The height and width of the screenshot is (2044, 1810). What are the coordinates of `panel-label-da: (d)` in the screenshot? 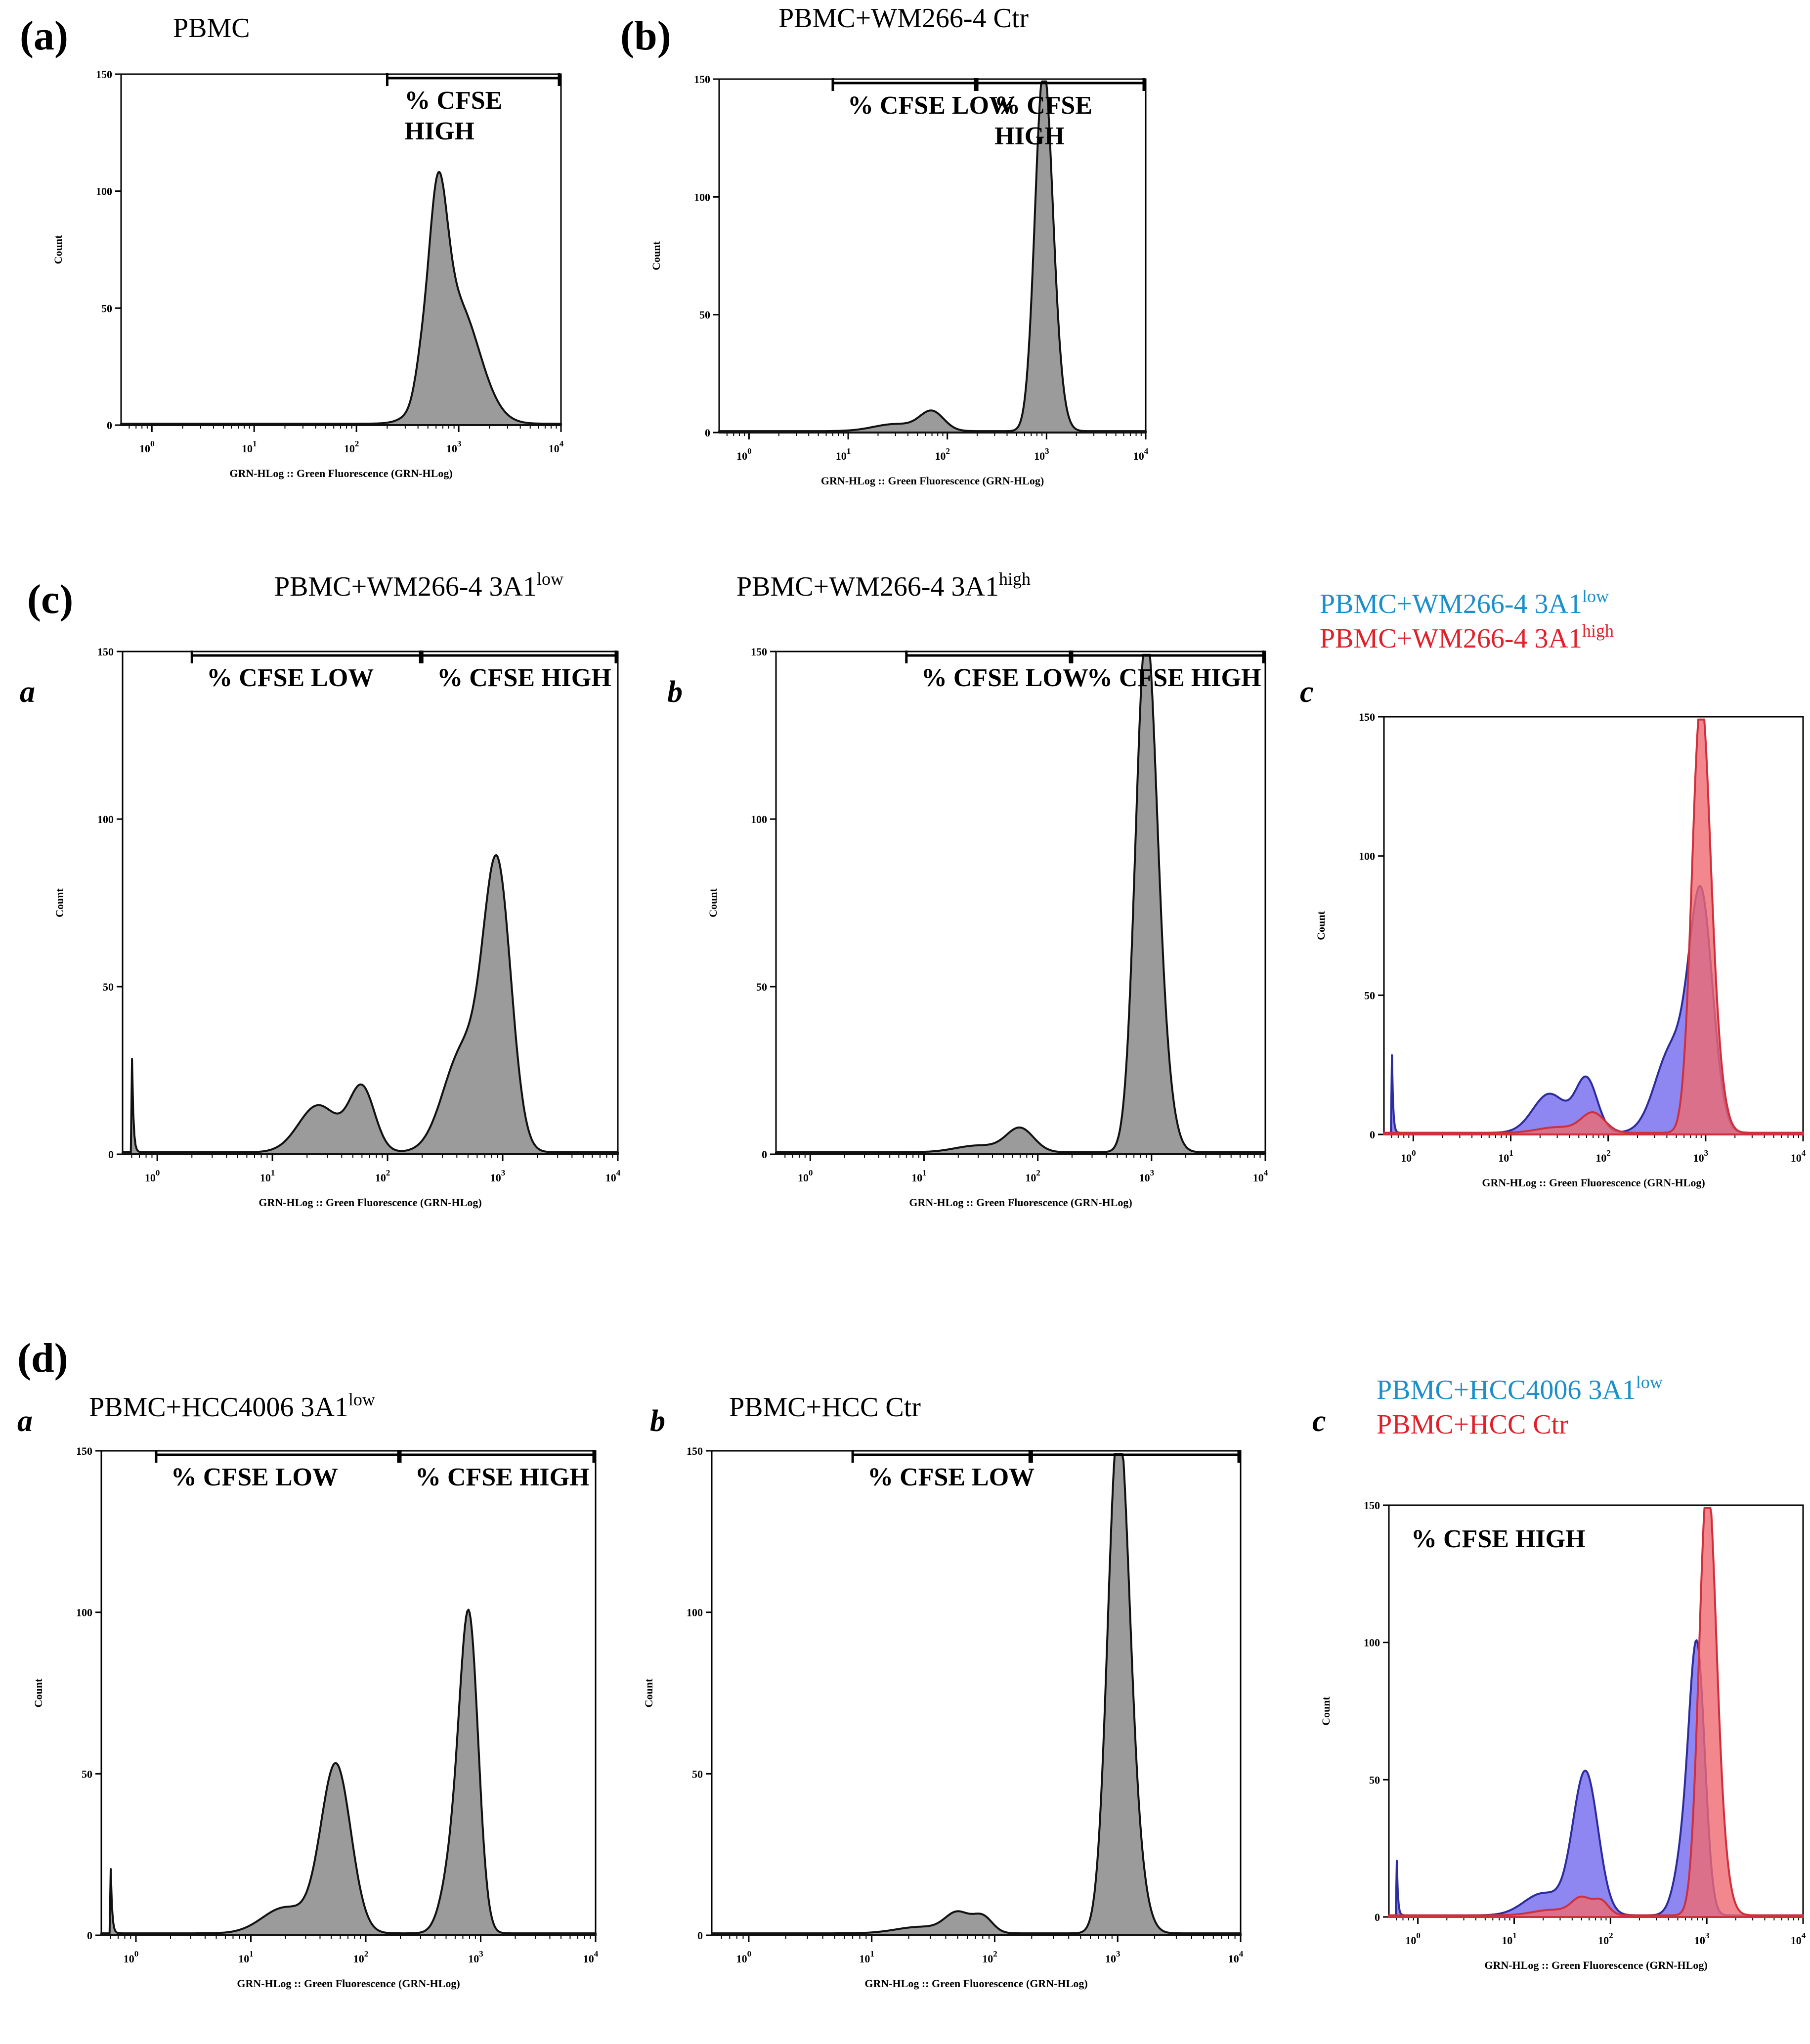 It's located at (42, 1358).